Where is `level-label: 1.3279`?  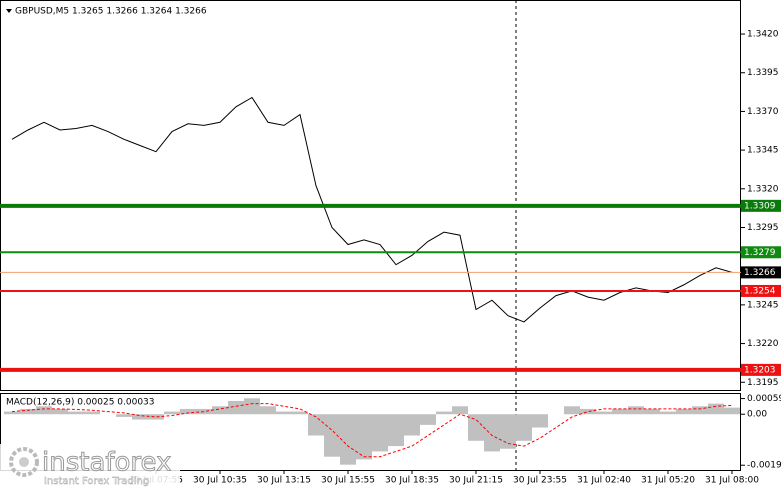 level-label: 1.3279 is located at coordinates (760, 253).